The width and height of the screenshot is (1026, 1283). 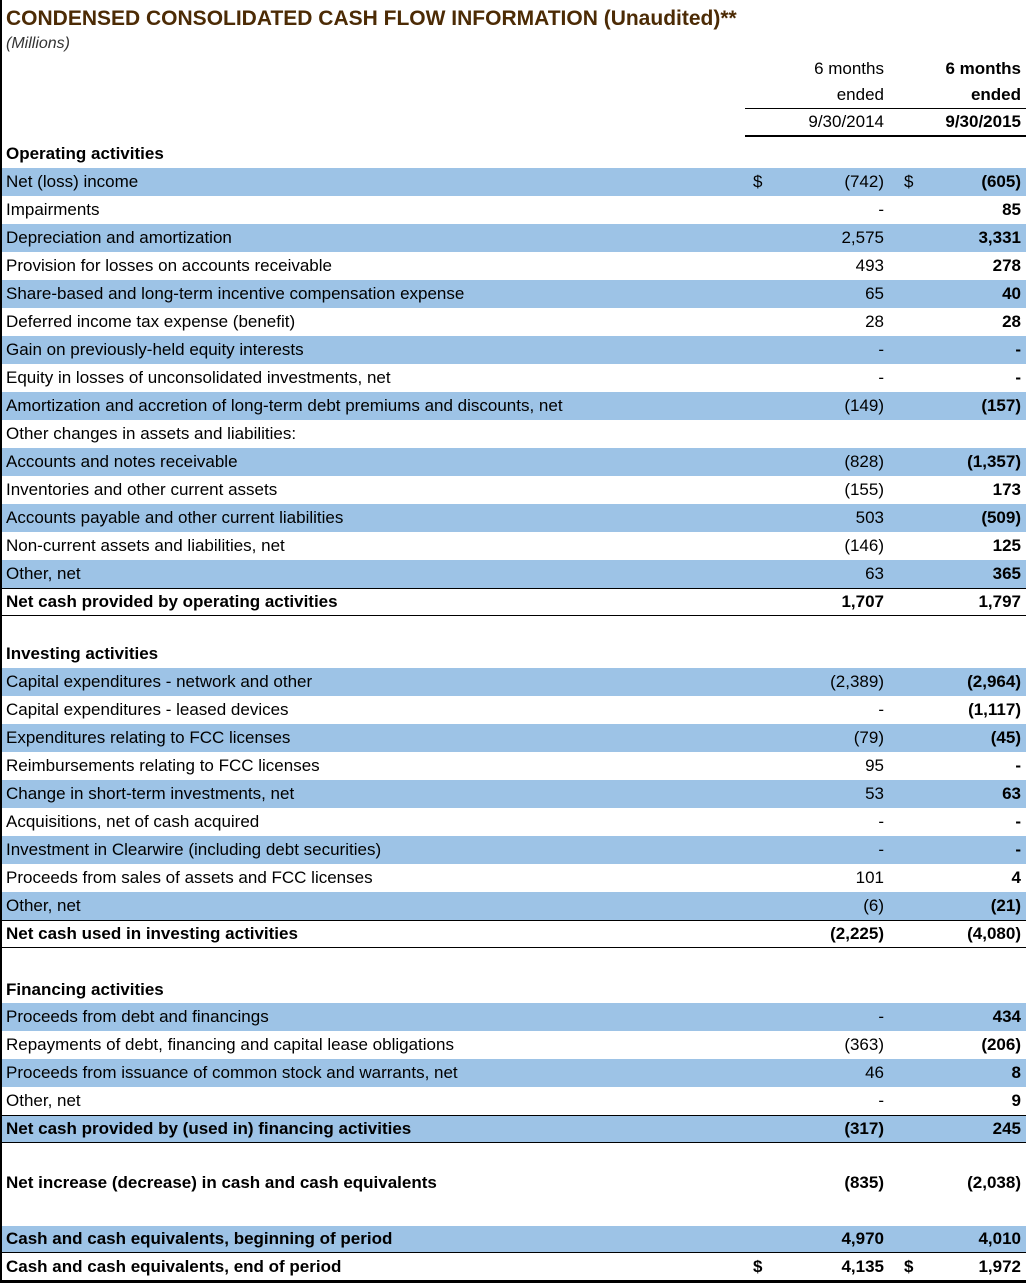 What do you see at coordinates (122, 461) in the screenshot?
I see `row-label: Accounts and notes receivable` at bounding box center [122, 461].